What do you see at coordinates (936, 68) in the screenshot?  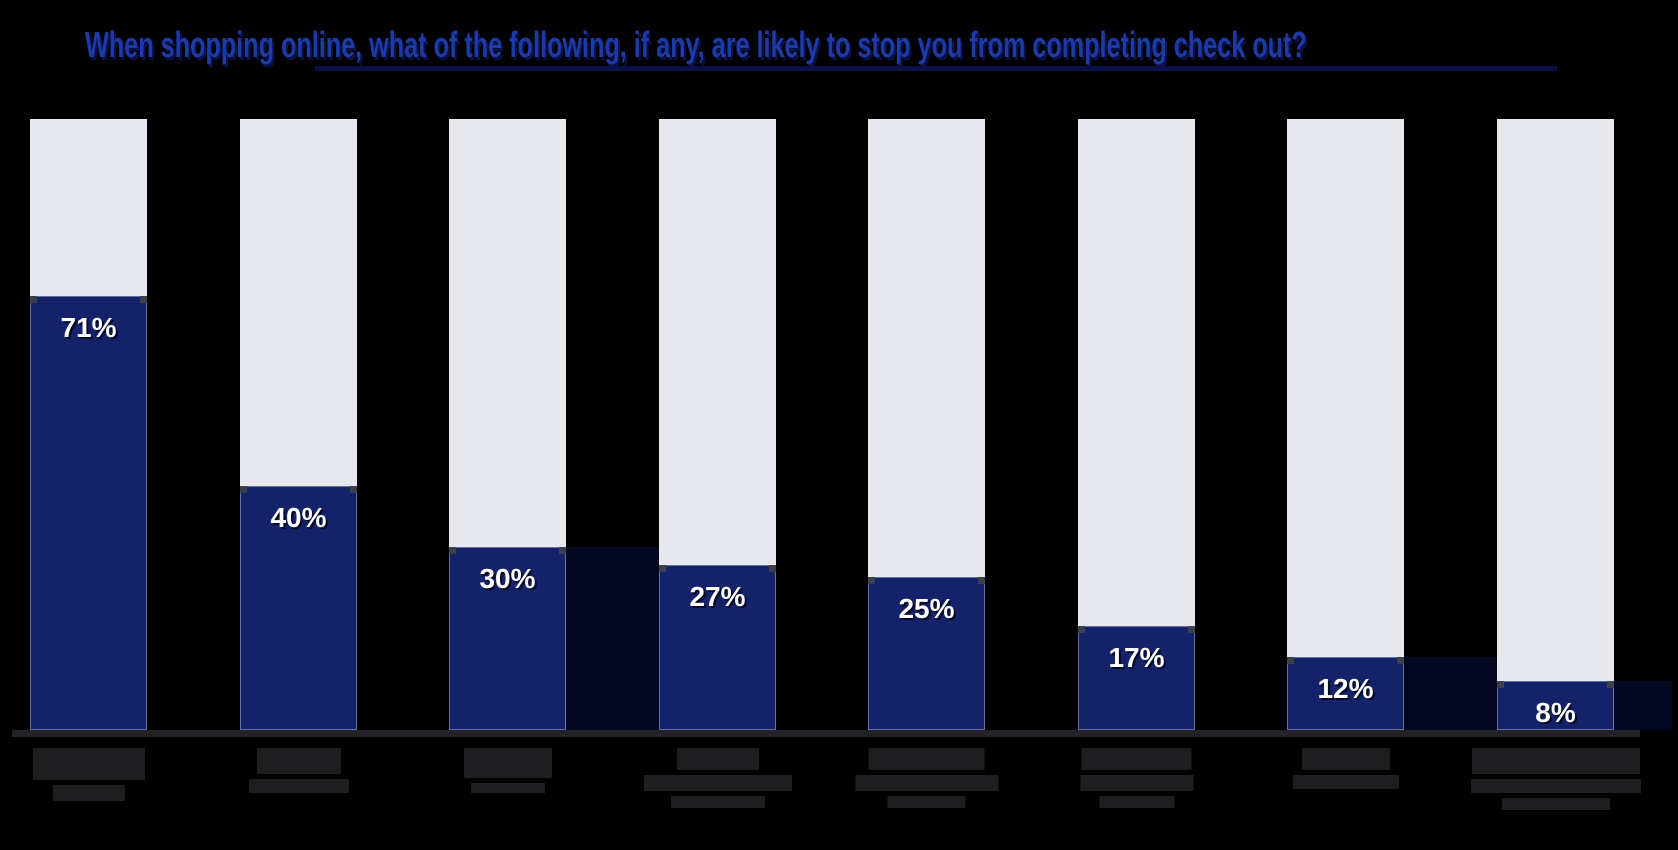 I see `title-underline` at bounding box center [936, 68].